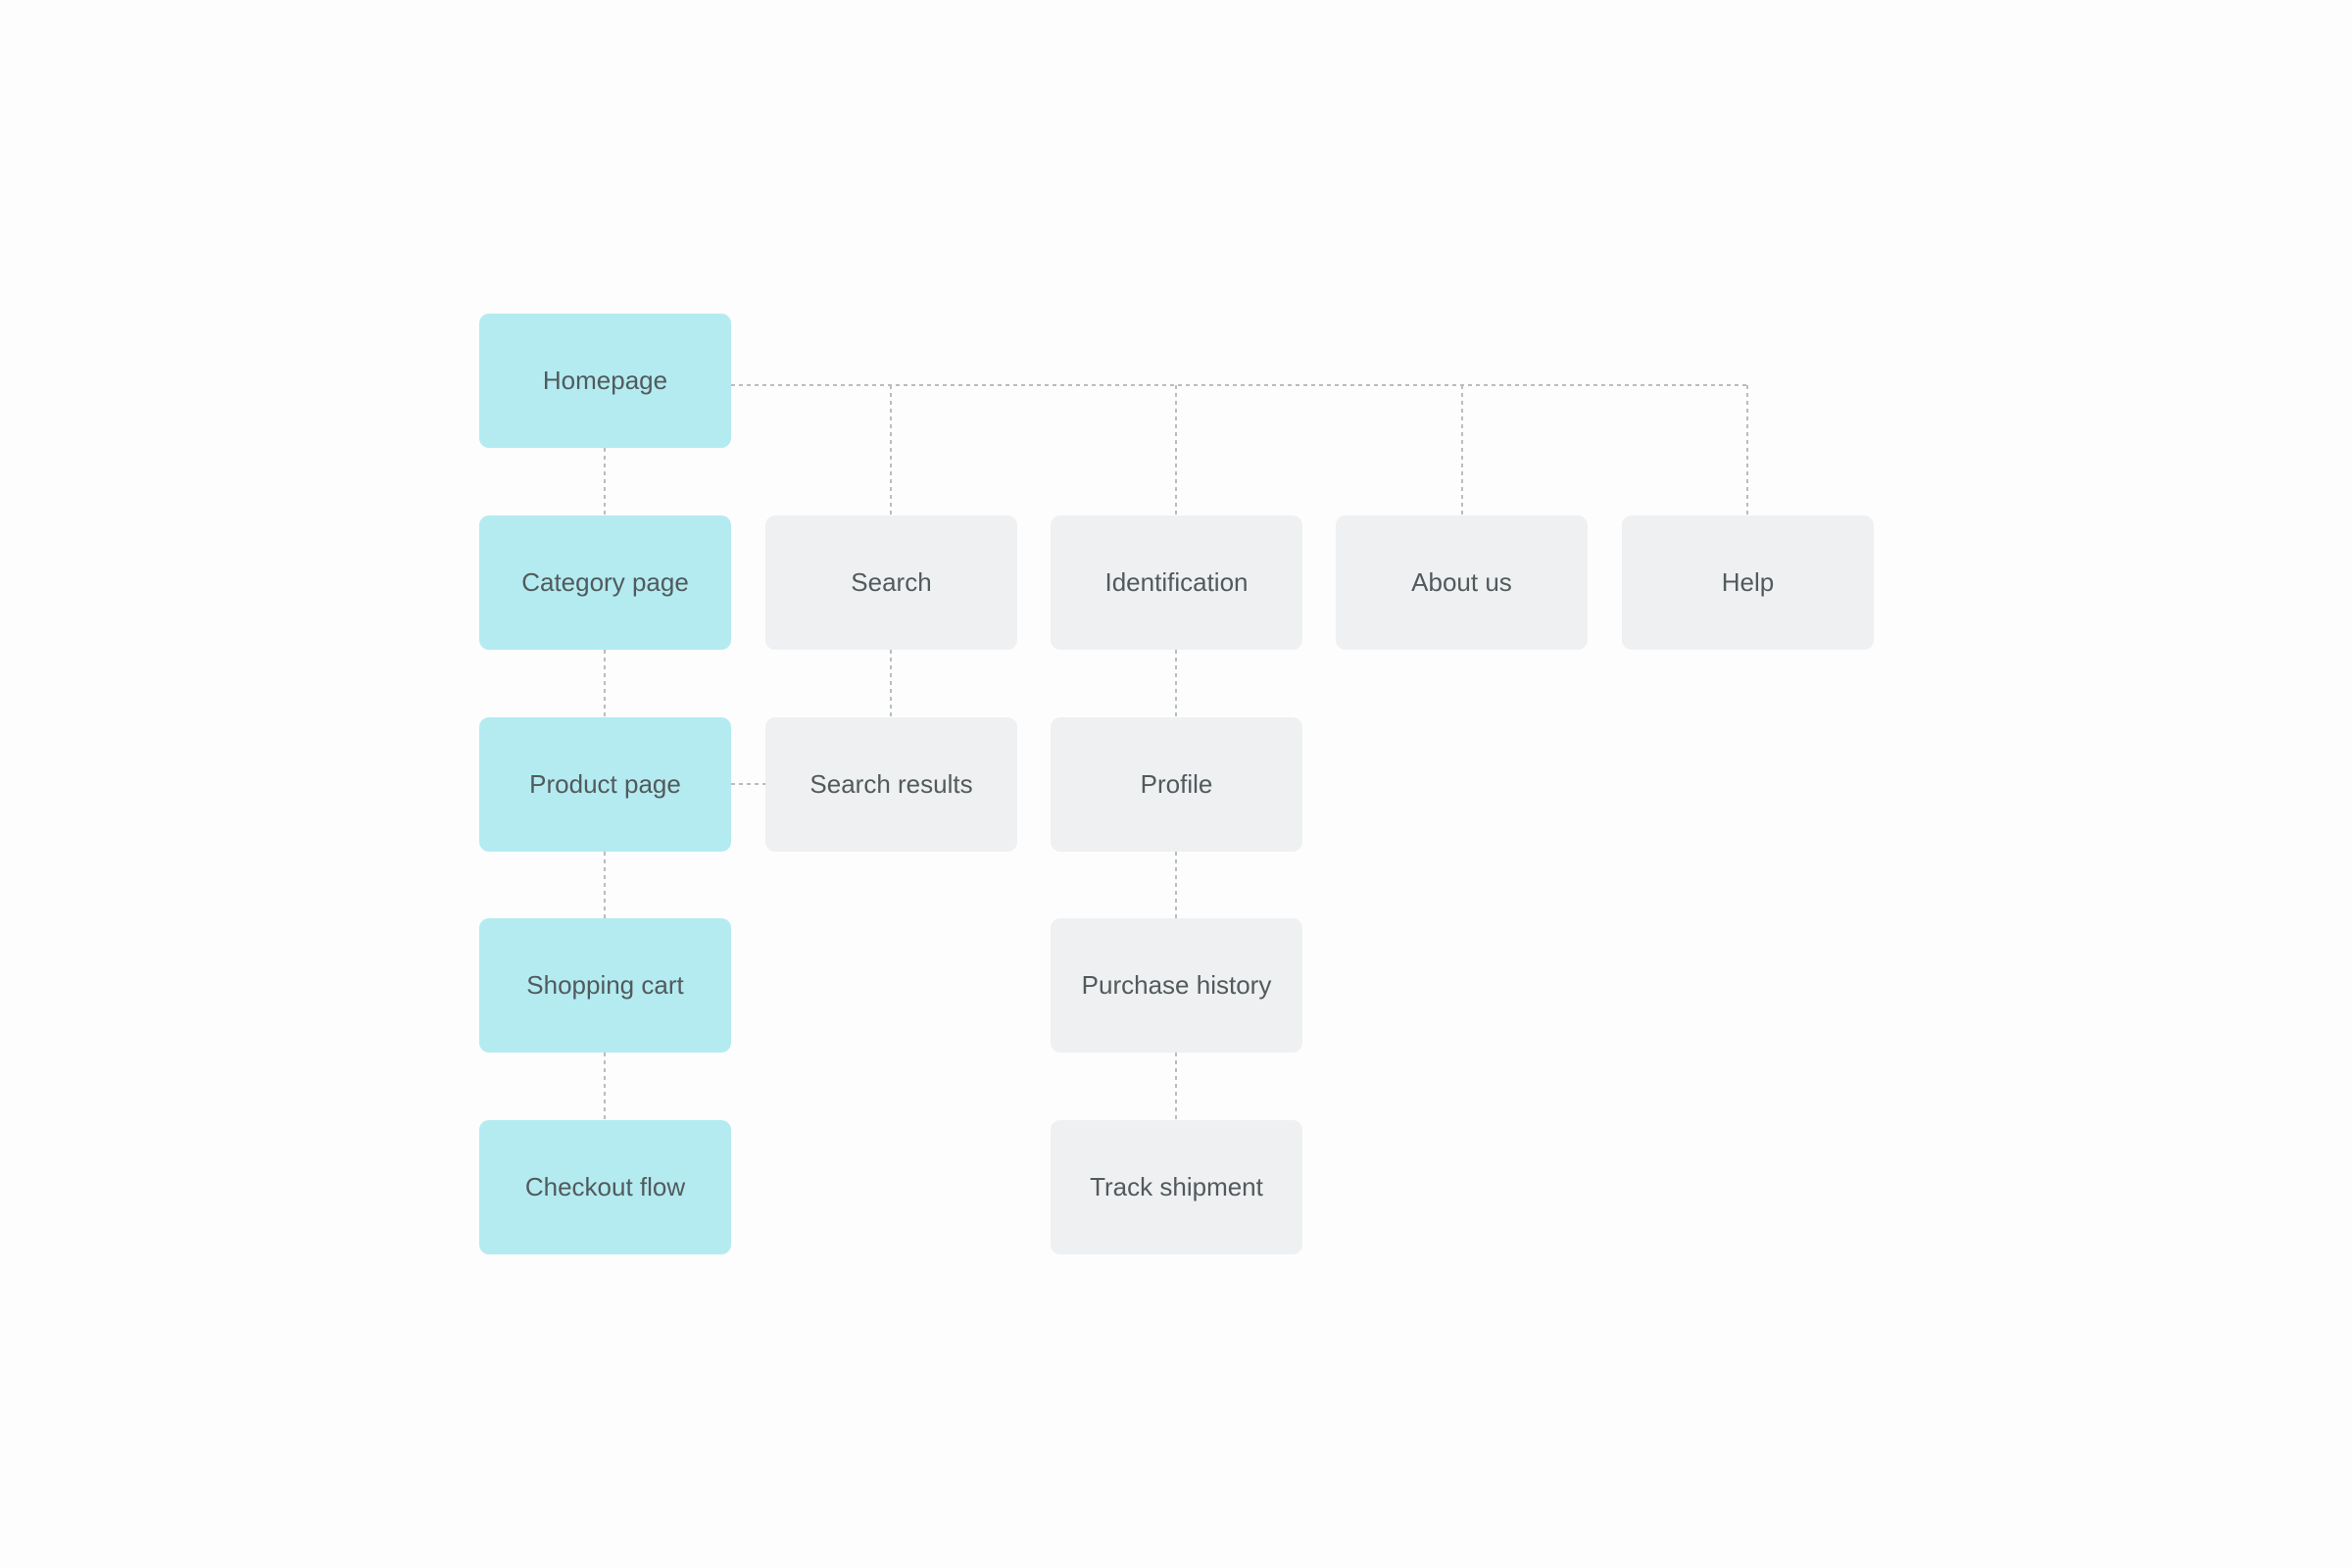  I want to click on node-help: Help, so click(1748, 582).